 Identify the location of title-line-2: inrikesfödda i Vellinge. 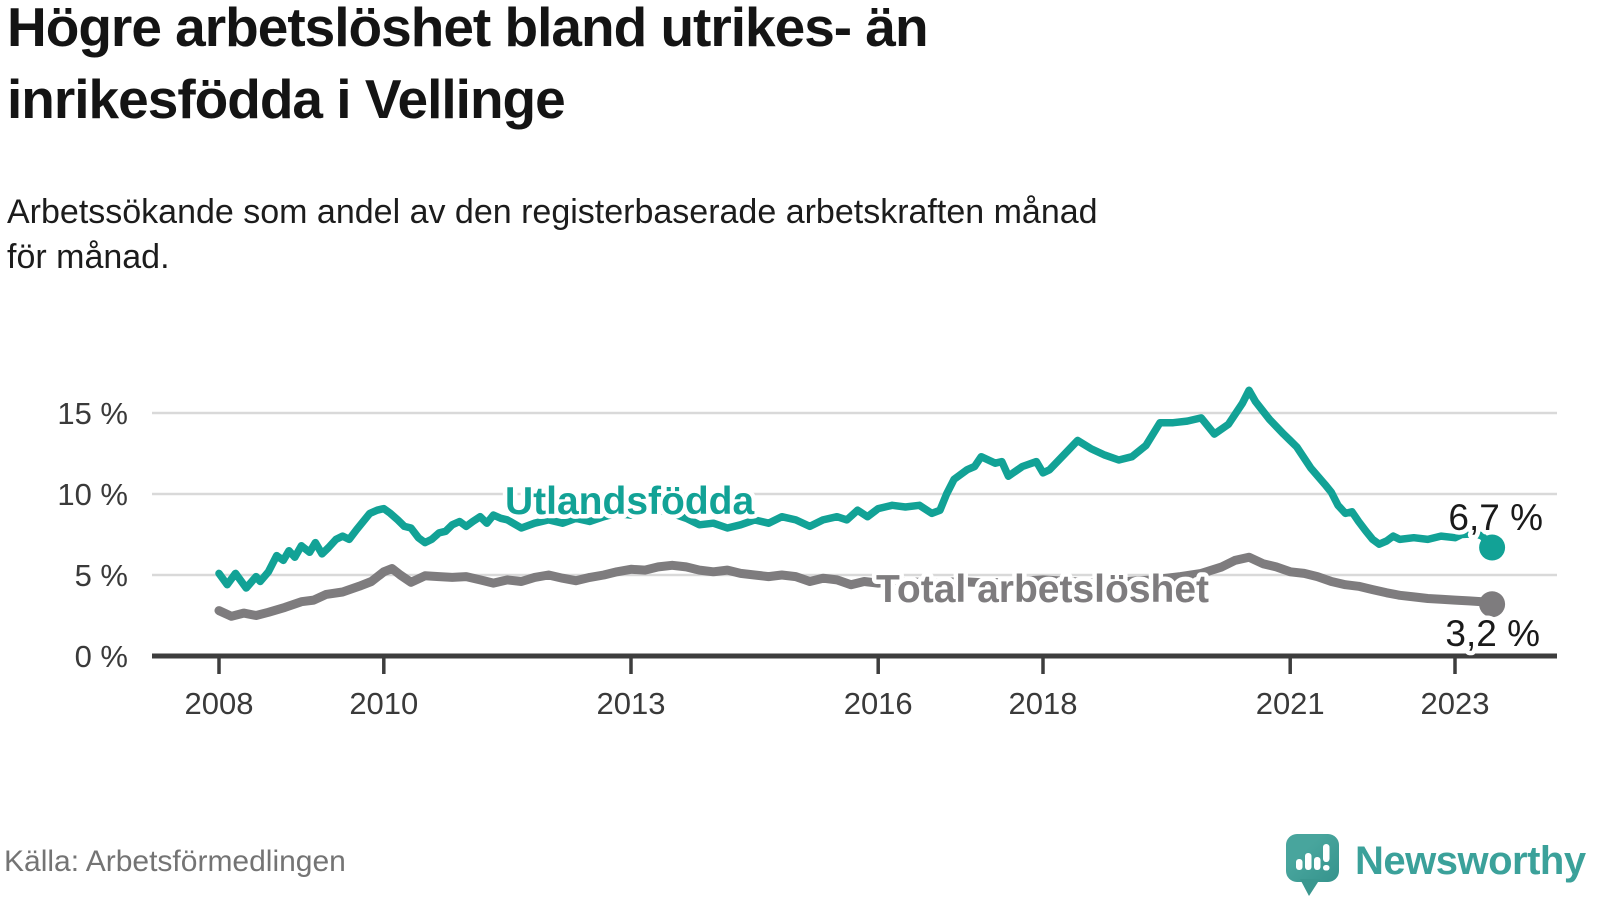
(286, 98).